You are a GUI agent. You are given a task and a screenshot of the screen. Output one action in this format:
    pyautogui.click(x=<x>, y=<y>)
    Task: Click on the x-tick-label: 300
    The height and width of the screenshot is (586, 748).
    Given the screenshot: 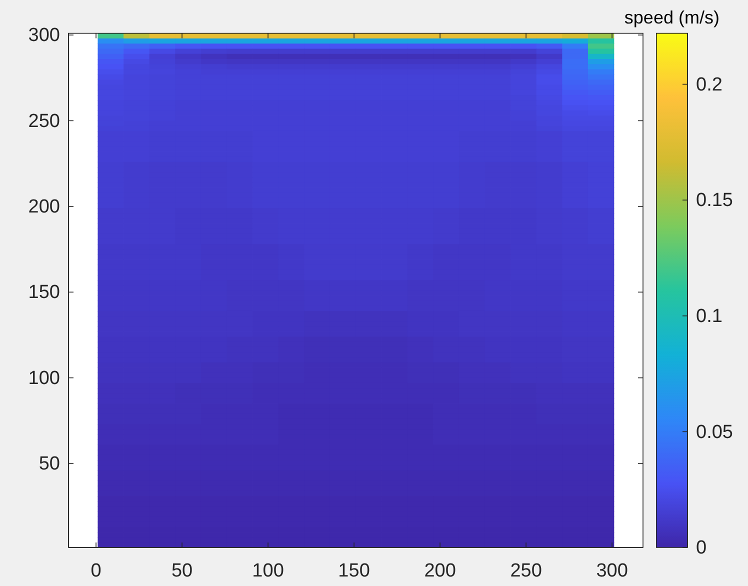 What is the action you would take?
    pyautogui.click(x=612, y=571)
    